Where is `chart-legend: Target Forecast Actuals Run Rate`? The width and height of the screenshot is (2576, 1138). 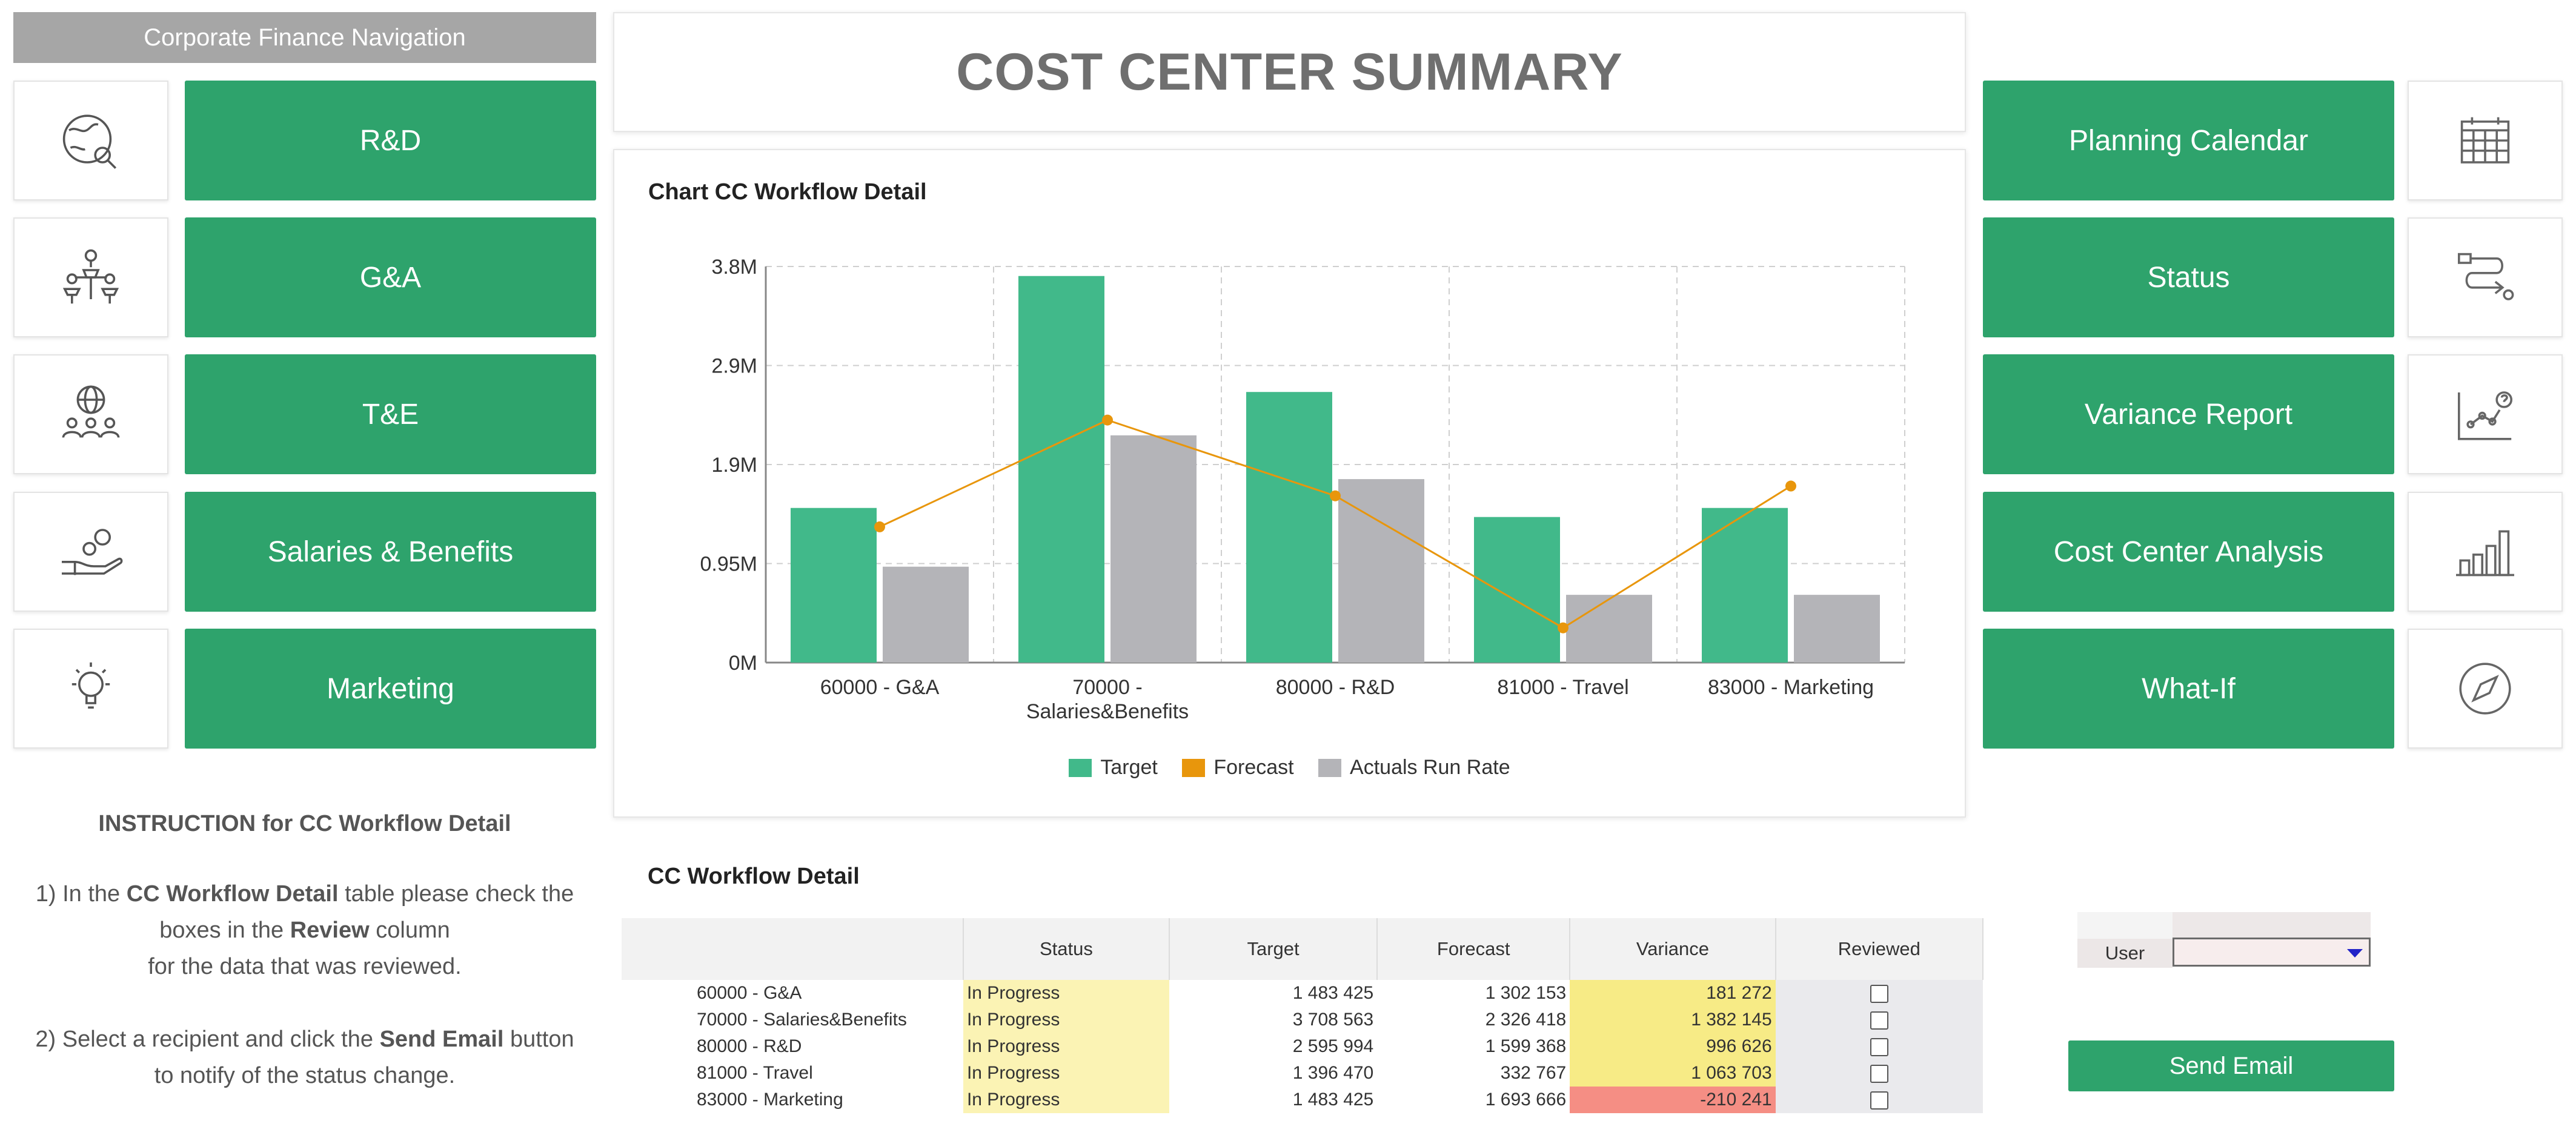 chart-legend: Target Forecast Actuals Run Rate is located at coordinates (1289, 768).